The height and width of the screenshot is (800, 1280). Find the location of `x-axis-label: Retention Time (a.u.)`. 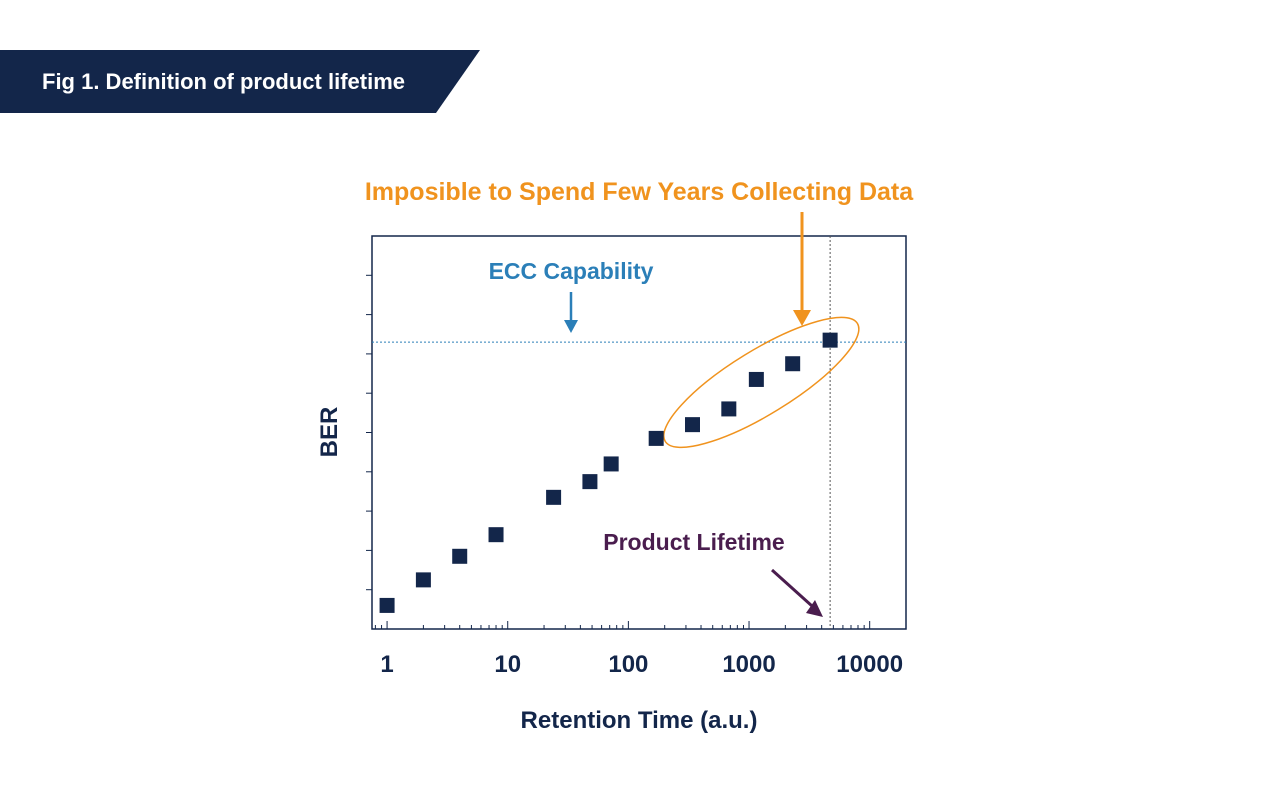

x-axis-label: Retention Time (a.u.) is located at coordinates (639, 720).